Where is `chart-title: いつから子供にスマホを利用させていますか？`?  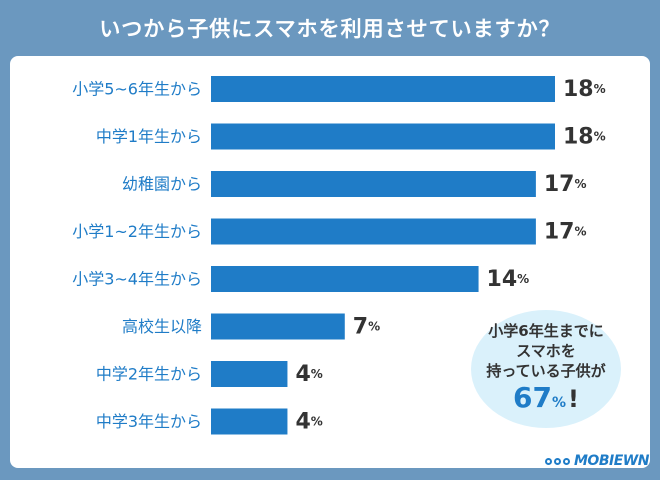 chart-title: いつから子供にスマホを利用させていますか？ is located at coordinates (330, 29).